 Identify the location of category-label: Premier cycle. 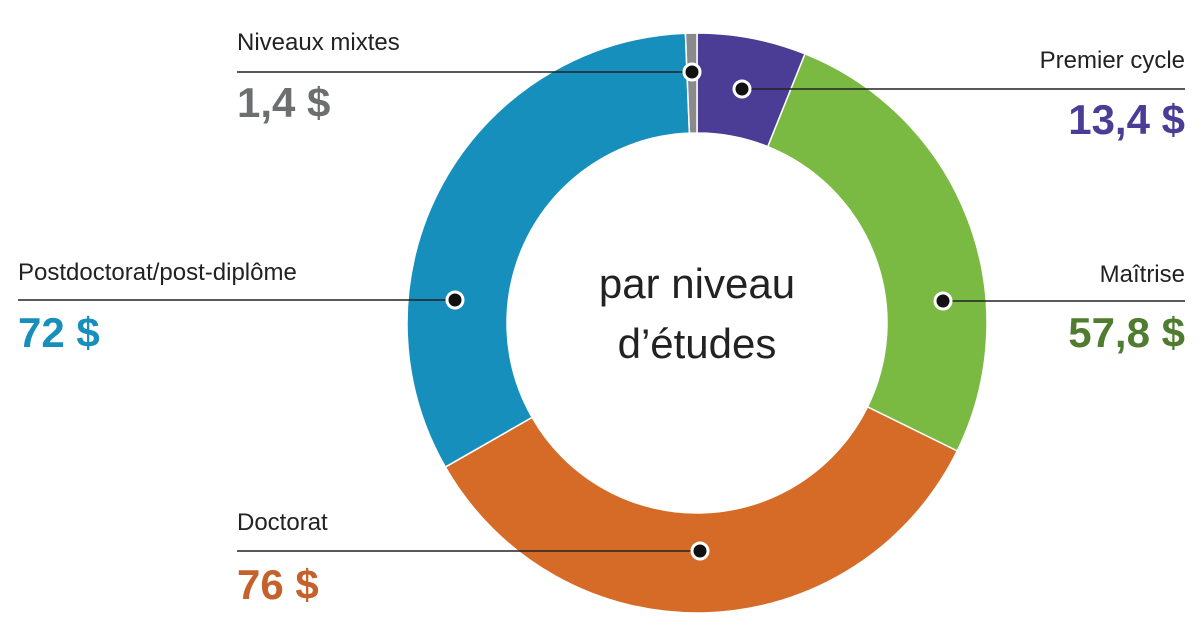
(1112, 60).